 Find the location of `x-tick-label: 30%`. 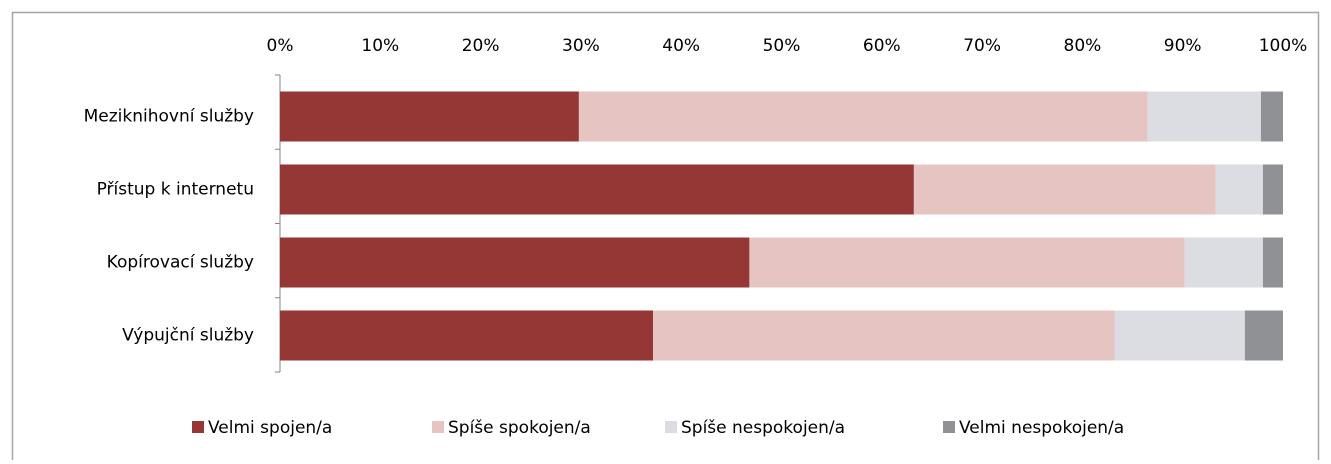

x-tick-label: 30% is located at coordinates (581, 46).